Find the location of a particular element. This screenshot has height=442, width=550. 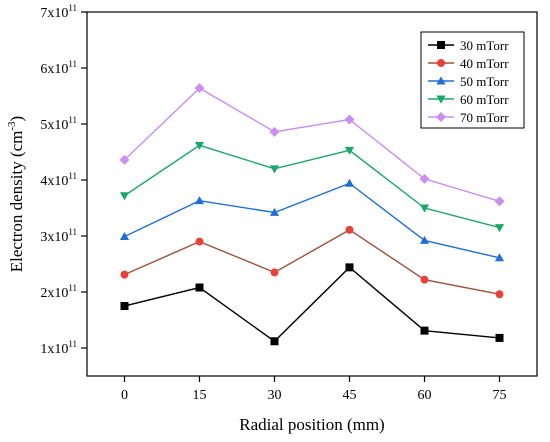

x-tick-label: 60 is located at coordinates (425, 395).